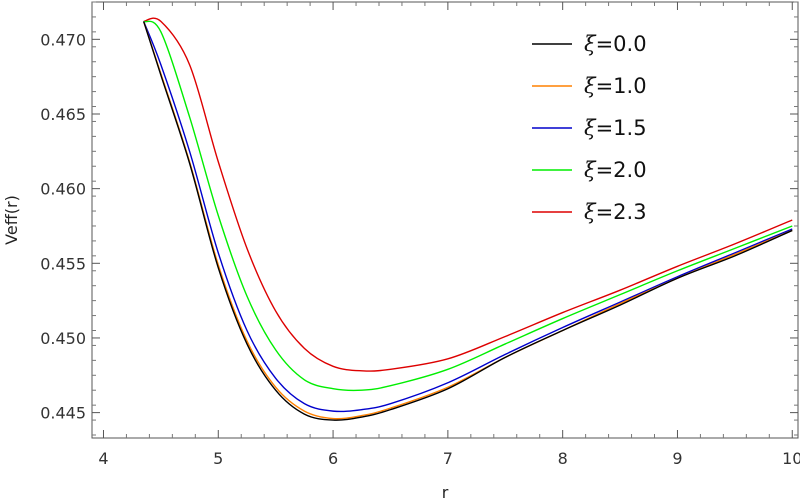 This screenshot has width=800, height=502. What do you see at coordinates (448, 458) in the screenshot?
I see `x-tick-label: 7` at bounding box center [448, 458].